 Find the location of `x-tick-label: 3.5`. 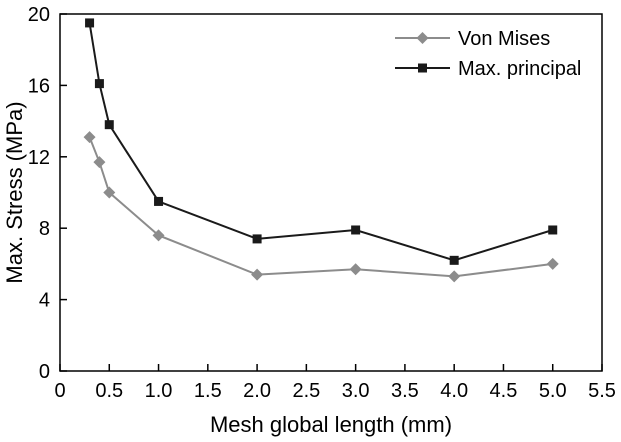

x-tick-label: 3.5 is located at coordinates (405, 391).